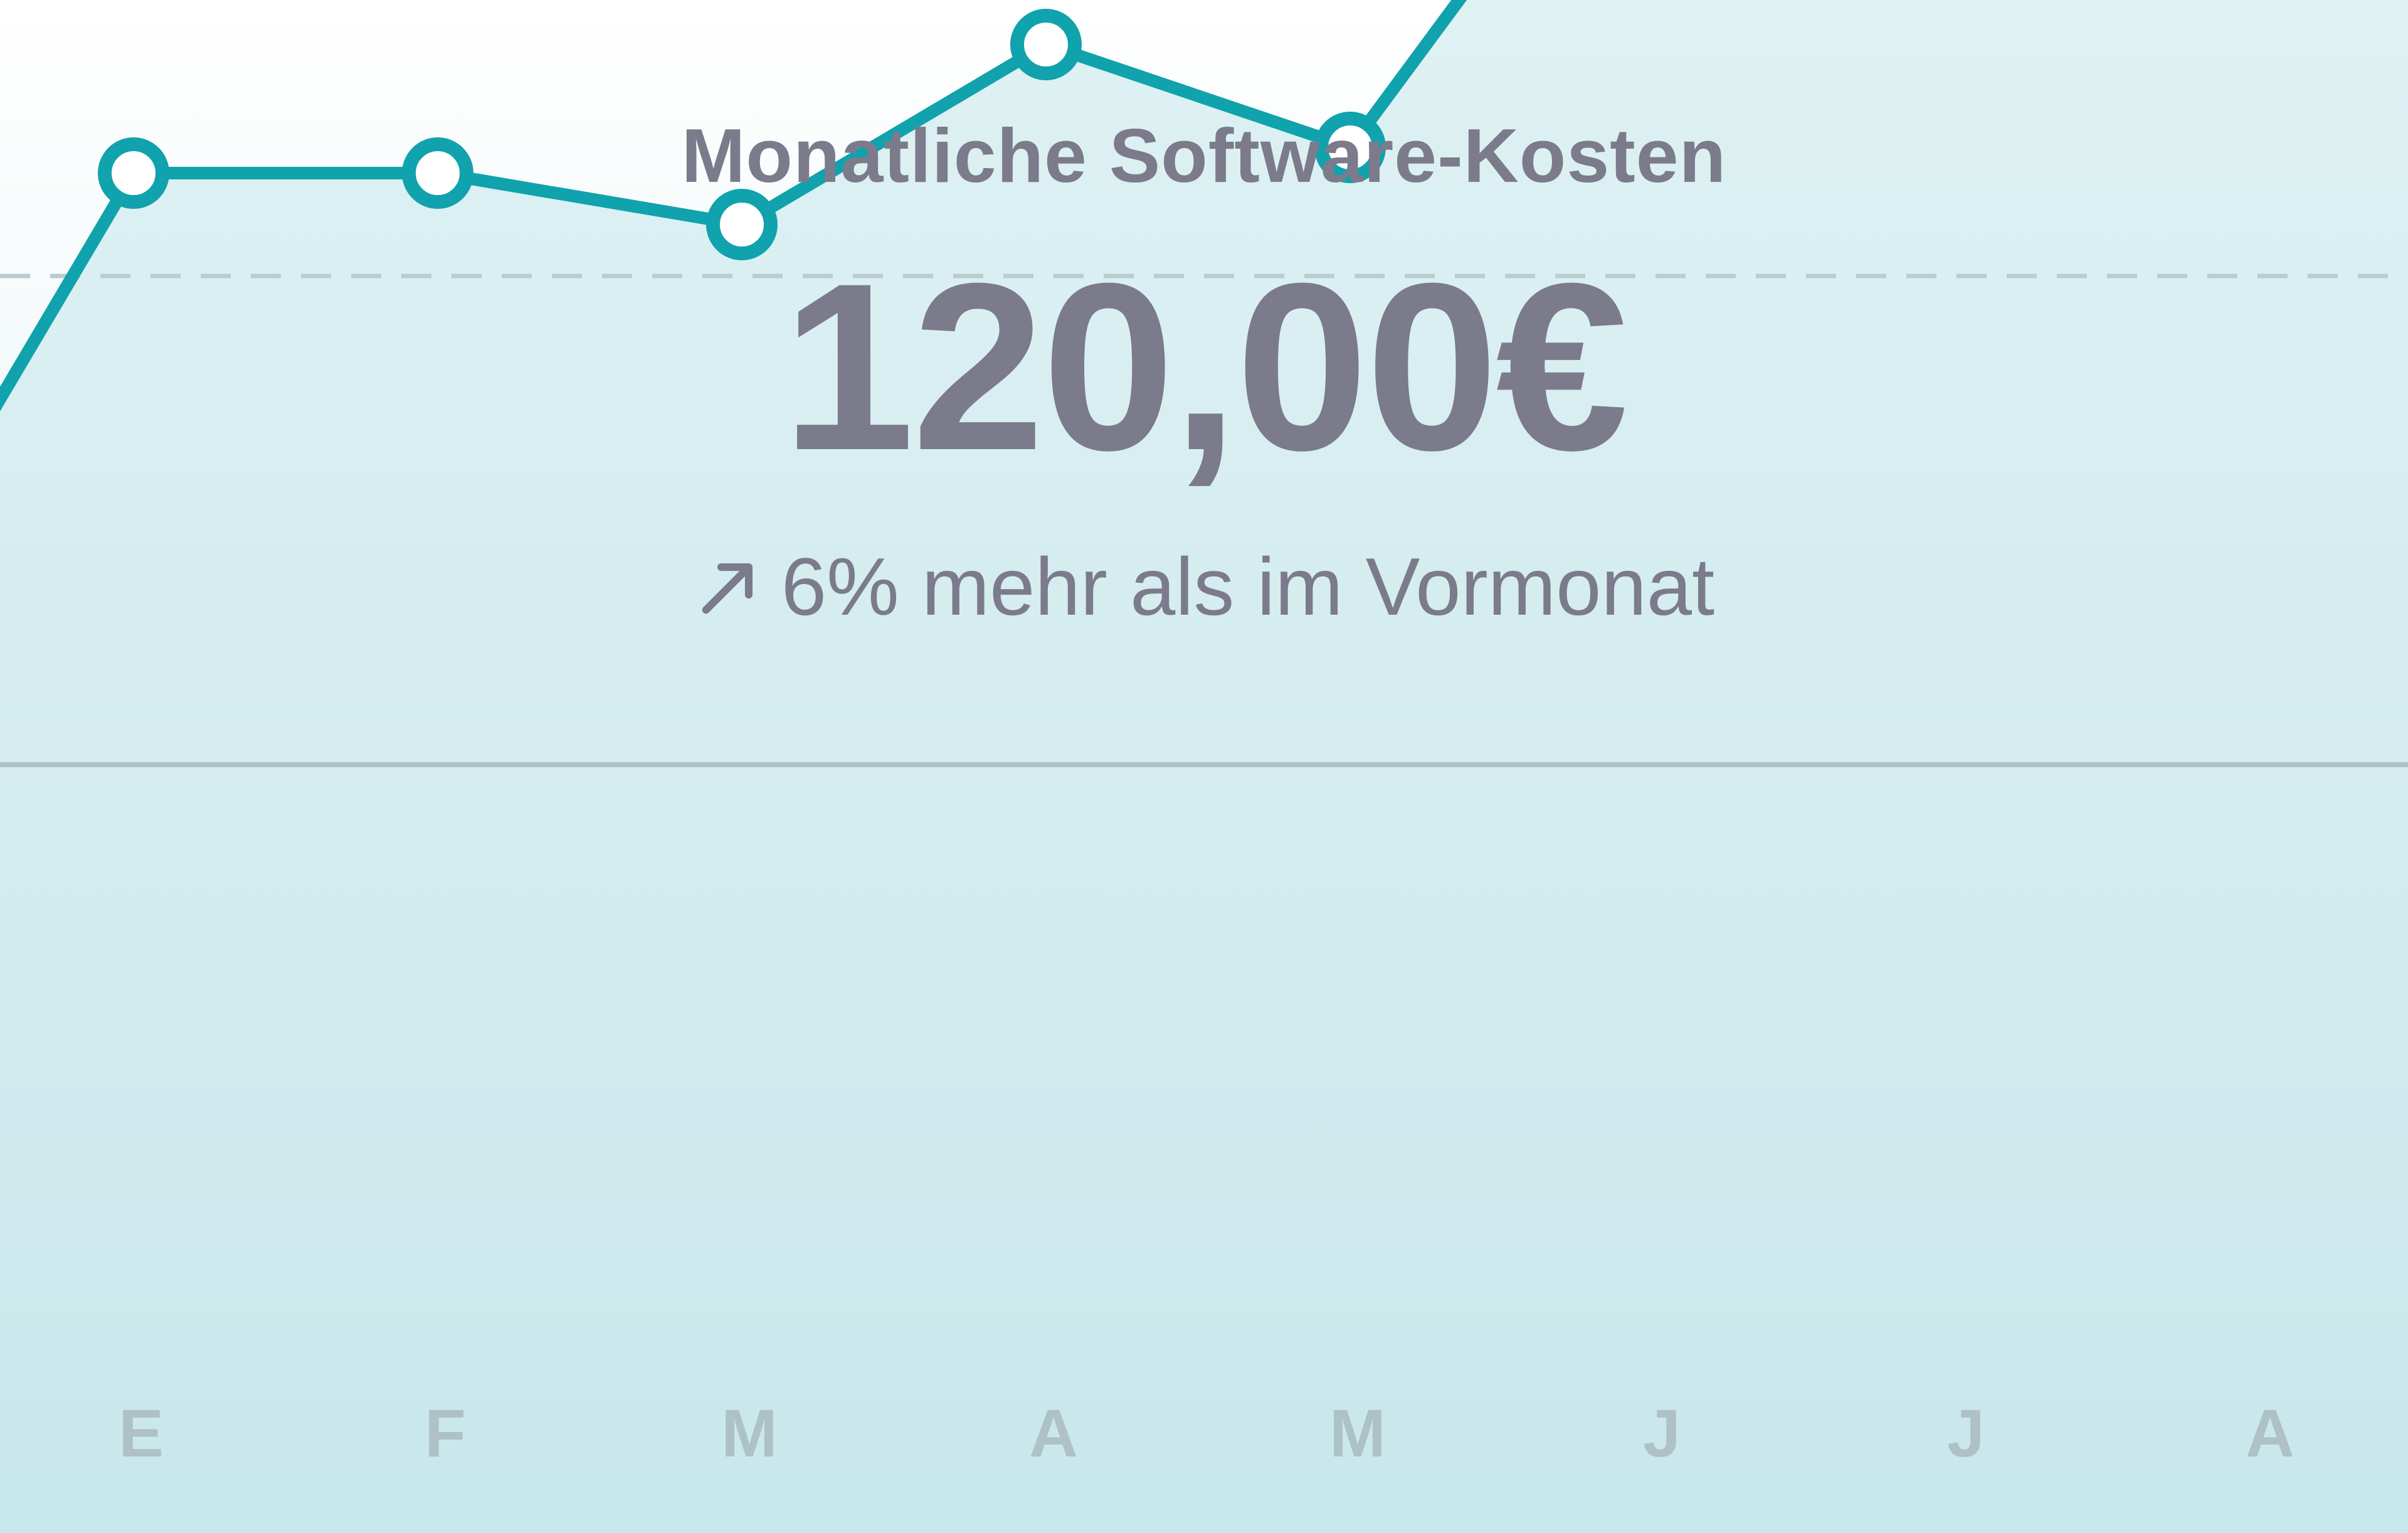 The image size is (2408, 1533). I want to click on data-points, so click(742, 134).